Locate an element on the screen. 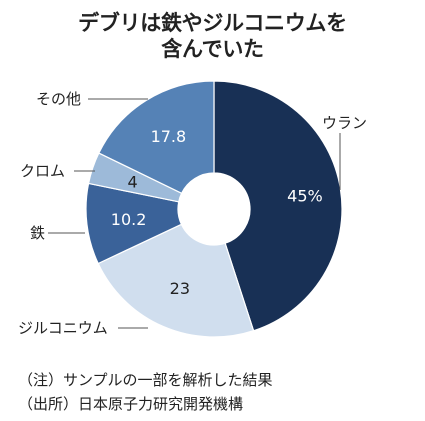 The width and height of the screenshot is (425, 421). slice-category-label-0: ウラン is located at coordinates (344, 123).